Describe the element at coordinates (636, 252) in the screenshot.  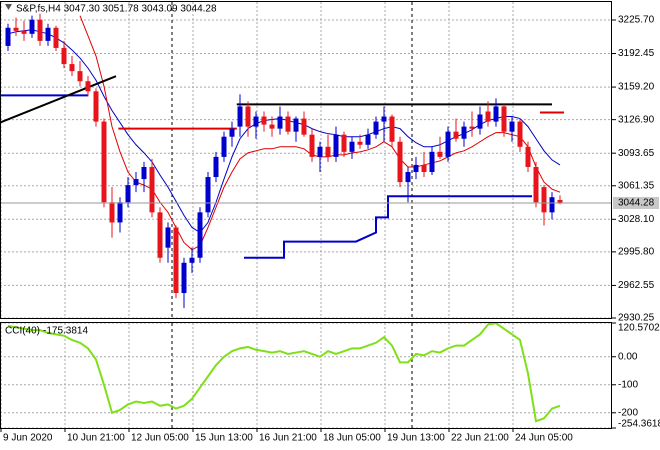
I see `y-tick-label: 2995.80` at that location.